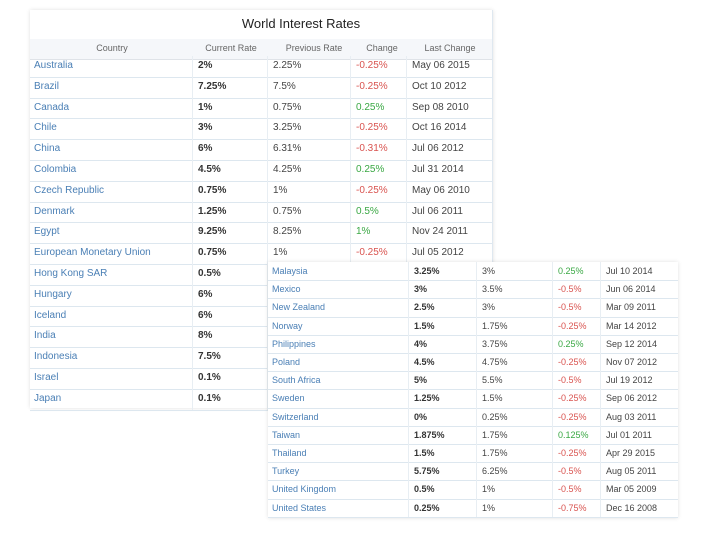 The image size is (720, 540). Describe the element at coordinates (294, 343) in the screenshot. I see `country-link: Philippines` at that location.